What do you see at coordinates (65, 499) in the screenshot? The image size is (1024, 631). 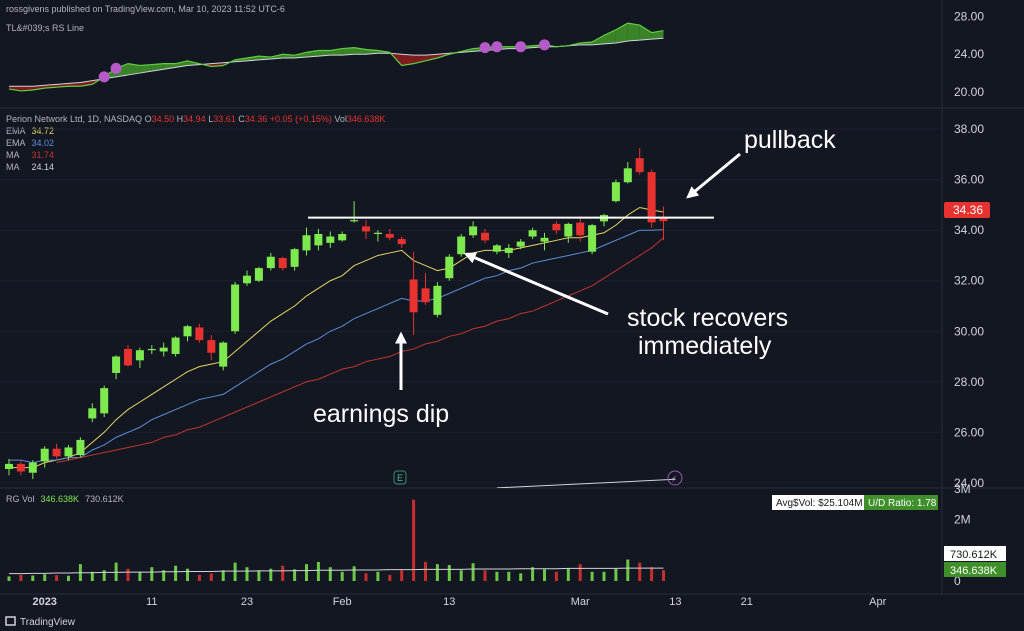 I see `volume-label: RG Vol 346.638K 730.612K` at bounding box center [65, 499].